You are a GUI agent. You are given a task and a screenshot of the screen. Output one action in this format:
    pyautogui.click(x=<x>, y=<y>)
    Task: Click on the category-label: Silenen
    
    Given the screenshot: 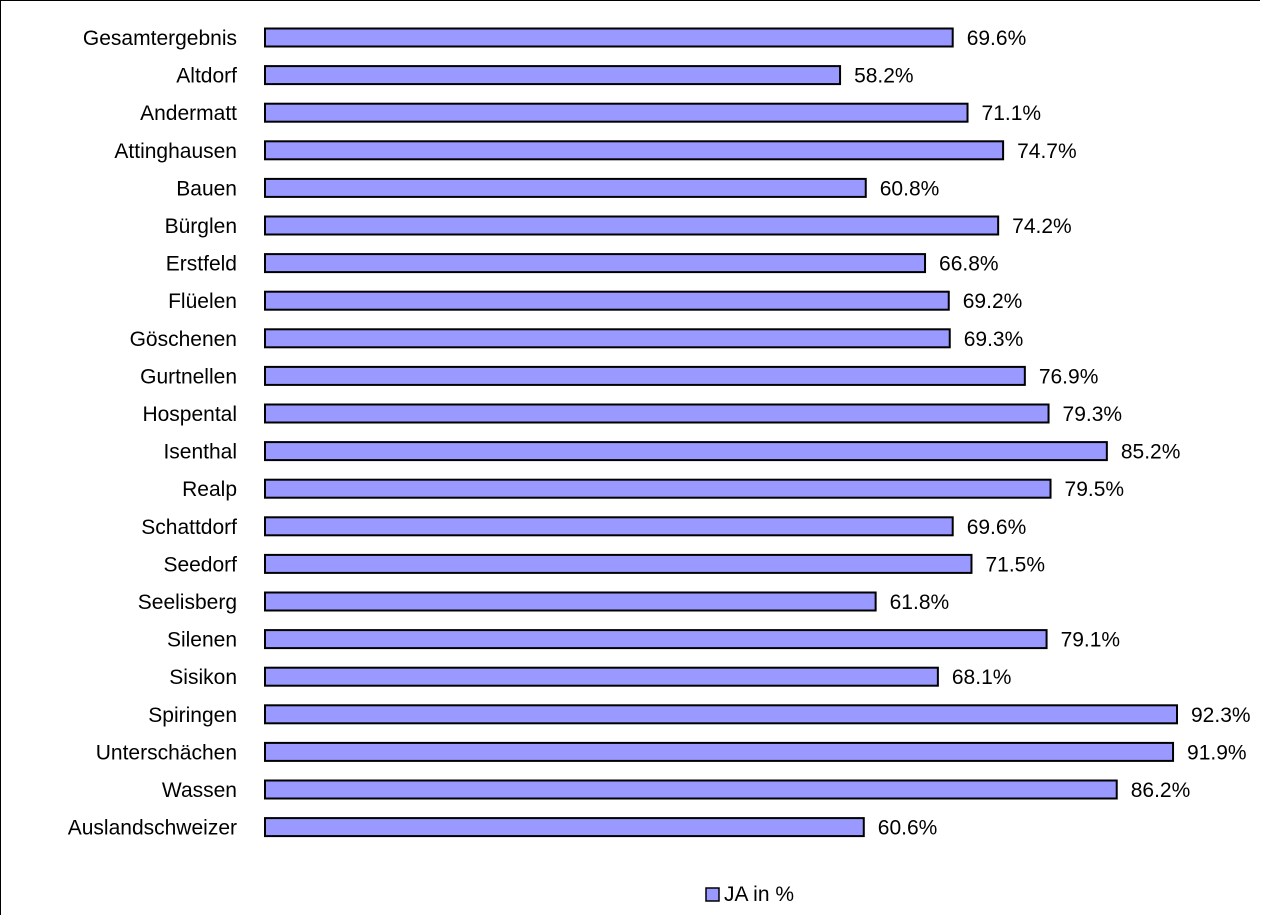 What is the action you would take?
    pyautogui.click(x=202, y=640)
    